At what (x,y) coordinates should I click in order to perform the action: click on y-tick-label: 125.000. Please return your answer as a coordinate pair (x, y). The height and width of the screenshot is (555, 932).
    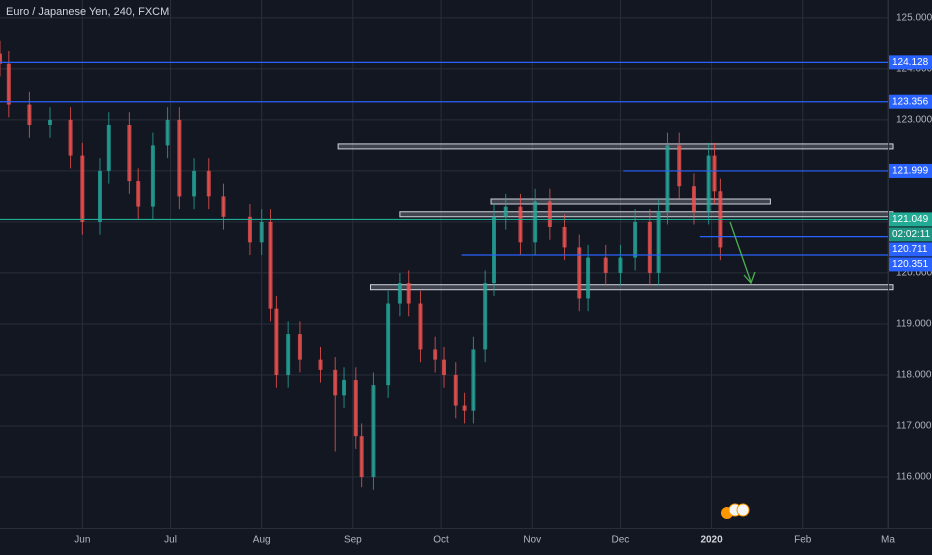
    Looking at the image, I should click on (914, 17).